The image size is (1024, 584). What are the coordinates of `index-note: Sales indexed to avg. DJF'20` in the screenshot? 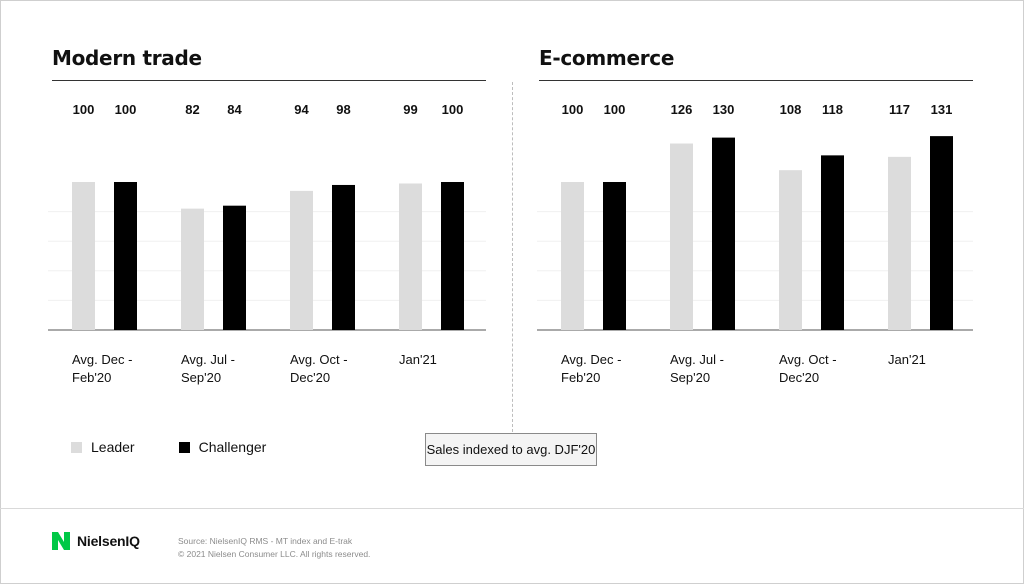 It's located at (511, 449).